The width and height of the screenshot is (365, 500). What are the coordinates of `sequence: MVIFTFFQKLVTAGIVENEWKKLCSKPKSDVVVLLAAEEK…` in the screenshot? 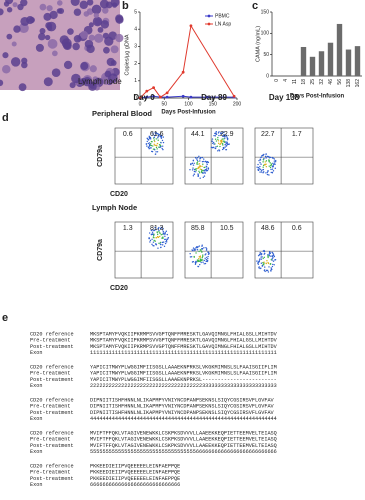 It's located at (183, 433).